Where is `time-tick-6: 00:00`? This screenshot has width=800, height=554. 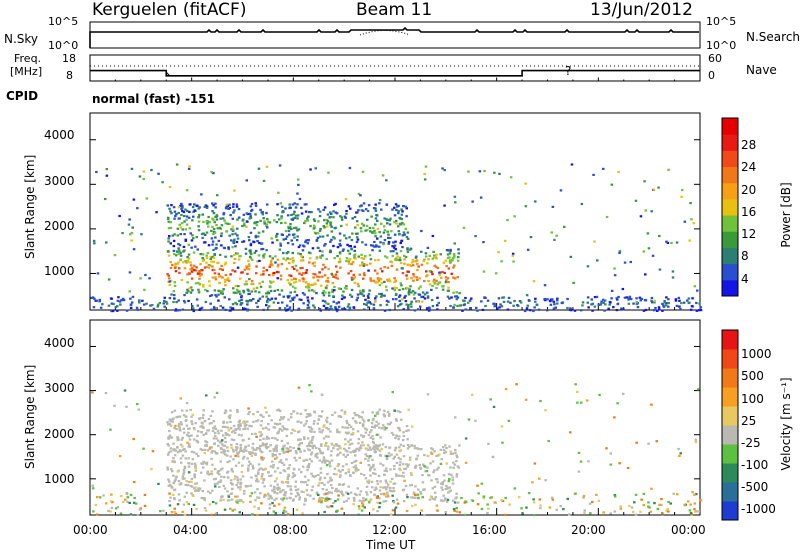 time-tick-6: 00:00 is located at coordinates (688, 530).